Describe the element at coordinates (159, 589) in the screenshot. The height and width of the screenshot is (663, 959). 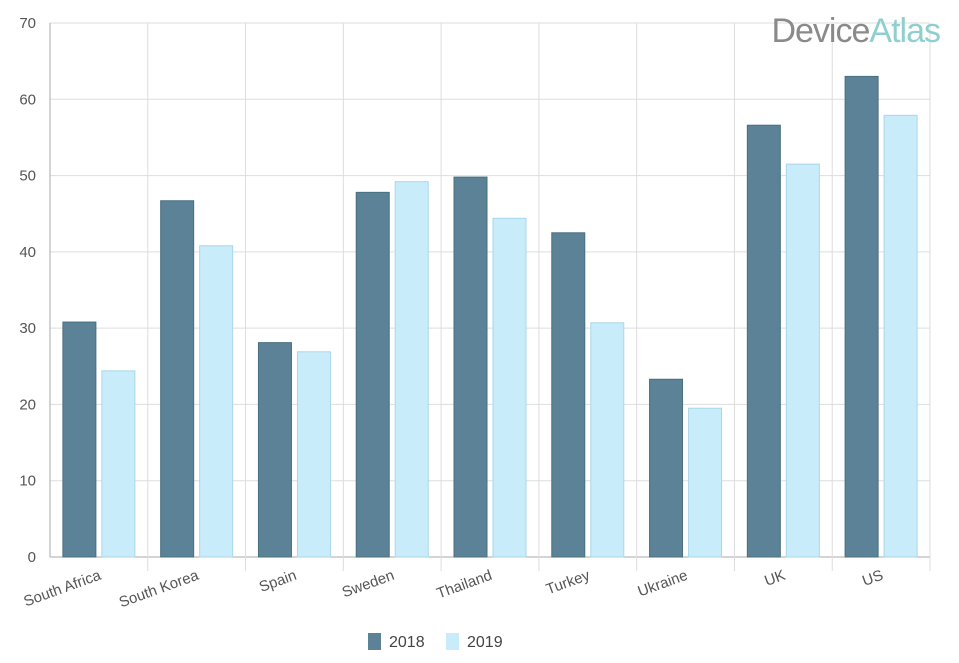
I see `x-tick-label: South Korea` at that location.